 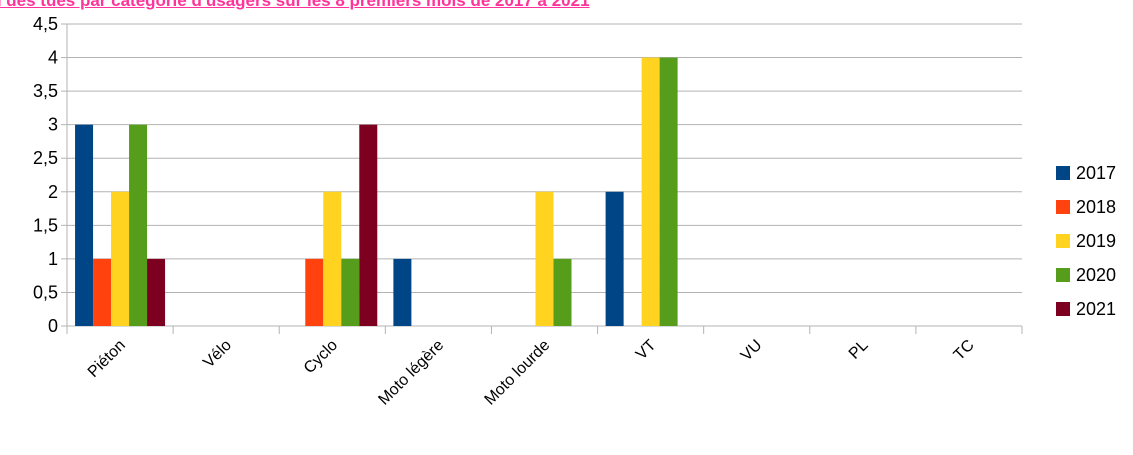 What do you see at coordinates (53, 192) in the screenshot?
I see `y-tick-label: 2` at bounding box center [53, 192].